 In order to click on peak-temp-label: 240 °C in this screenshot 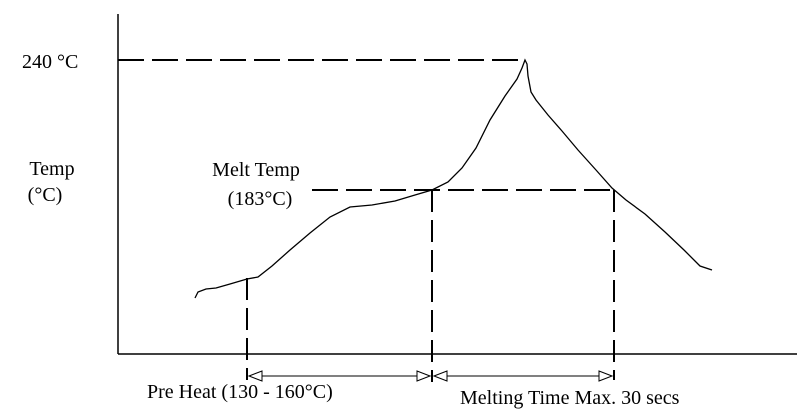, I will do `click(50, 62)`.